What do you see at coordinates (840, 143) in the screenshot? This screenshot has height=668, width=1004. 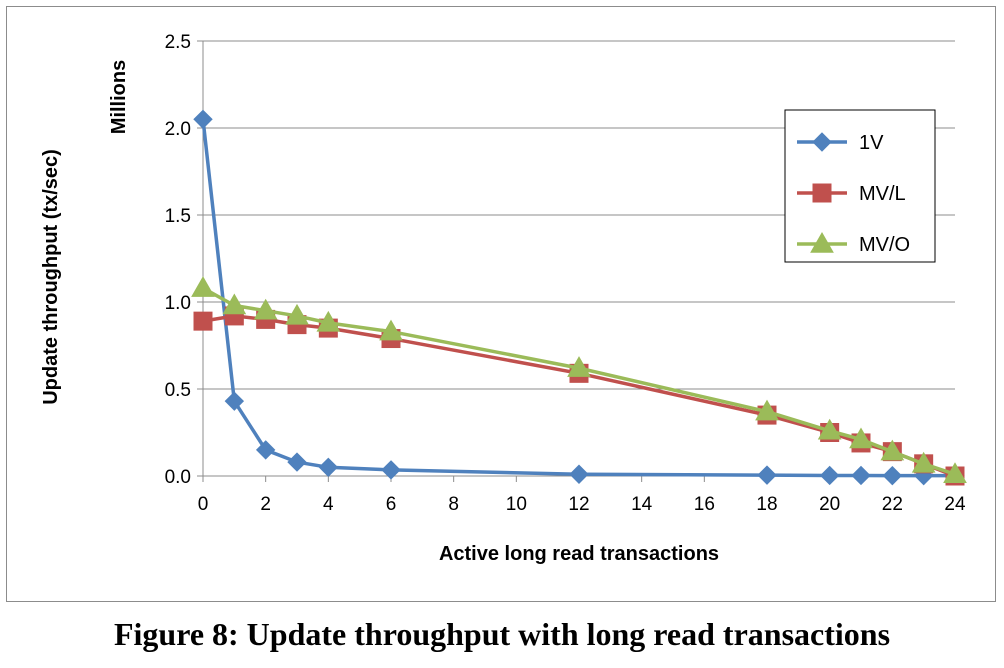 I see `legend-entry-1v: 1V` at bounding box center [840, 143].